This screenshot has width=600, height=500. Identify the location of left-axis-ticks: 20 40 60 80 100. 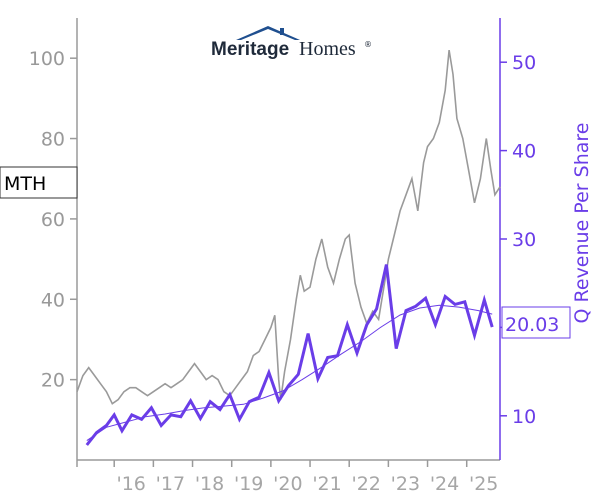
(53, 220).